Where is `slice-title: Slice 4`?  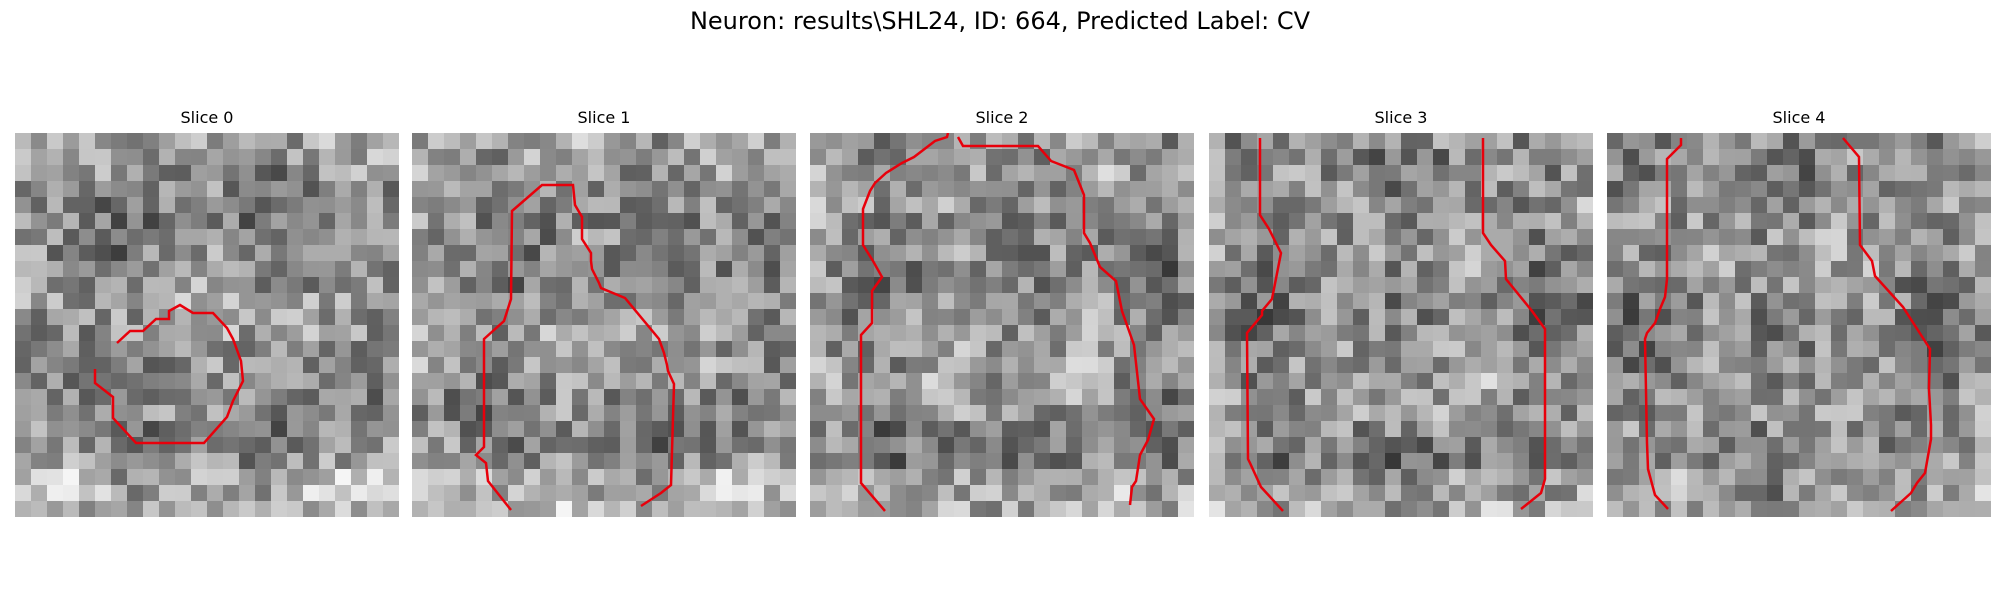 slice-title: Slice 4 is located at coordinates (1799, 117).